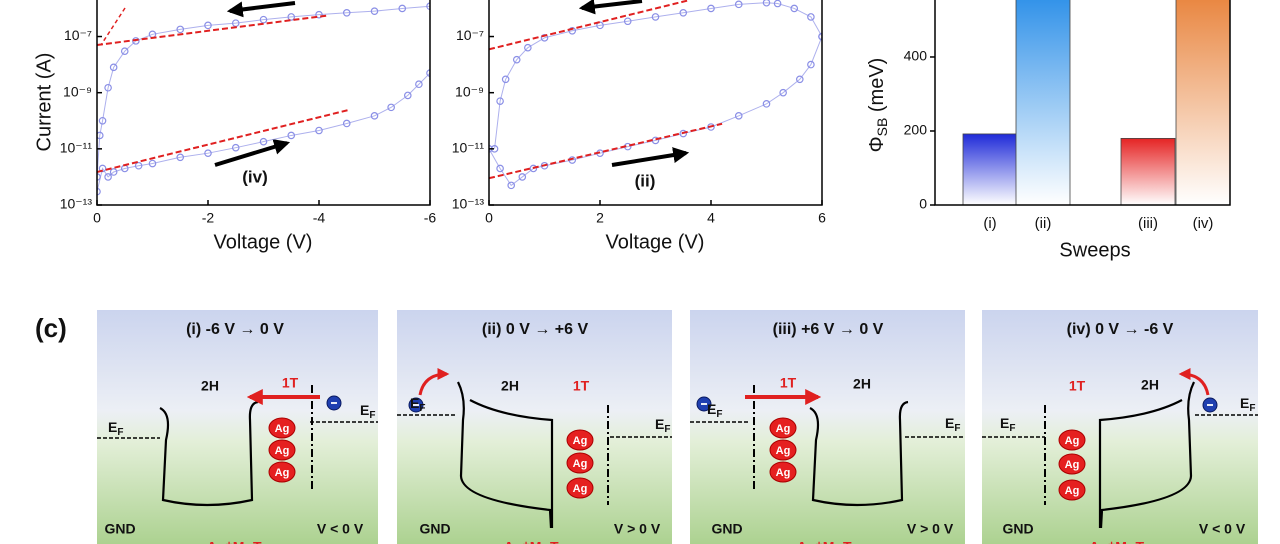  Describe the element at coordinates (340, 529) in the screenshot. I see `bias-label: V < 0 V` at that location.